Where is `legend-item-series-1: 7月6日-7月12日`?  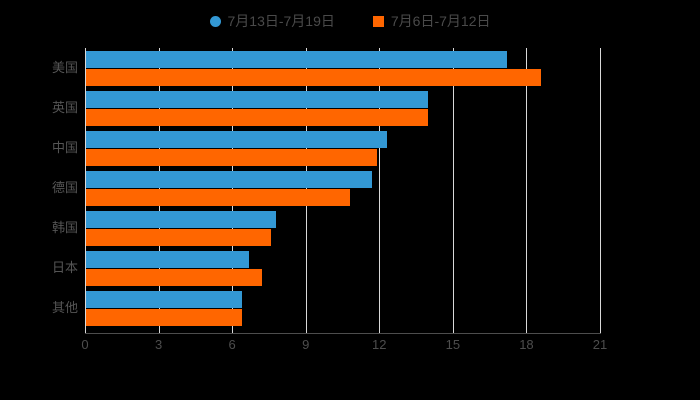
legend-item-series-1: 7月6日-7月12日 is located at coordinates (431, 21).